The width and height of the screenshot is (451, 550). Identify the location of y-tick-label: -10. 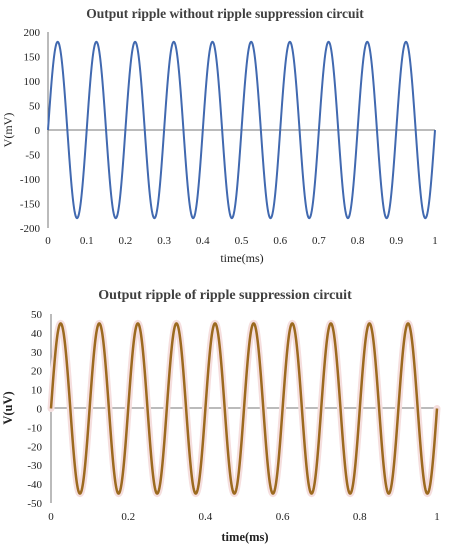
(34, 428).